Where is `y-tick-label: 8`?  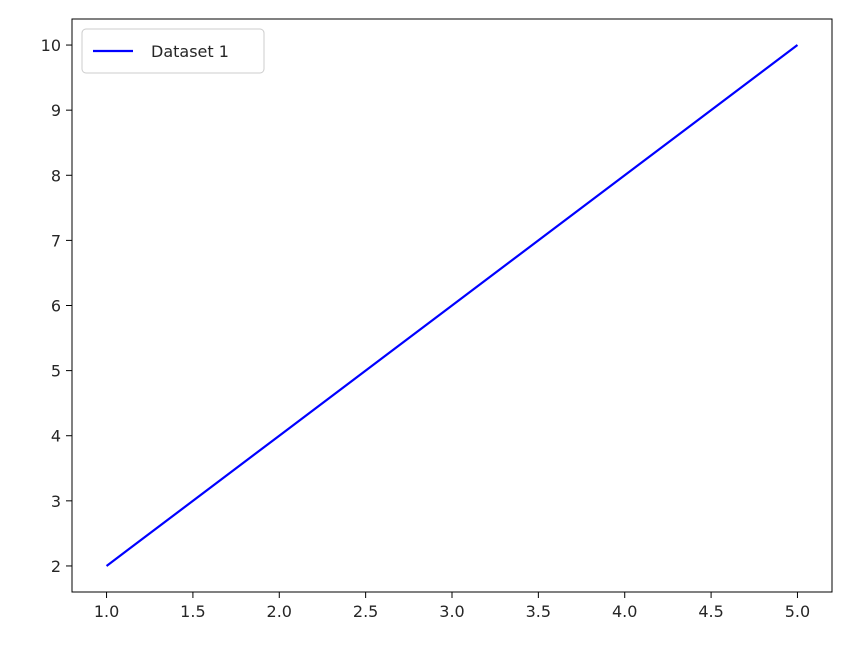
y-tick-label: 8 is located at coordinates (56, 175).